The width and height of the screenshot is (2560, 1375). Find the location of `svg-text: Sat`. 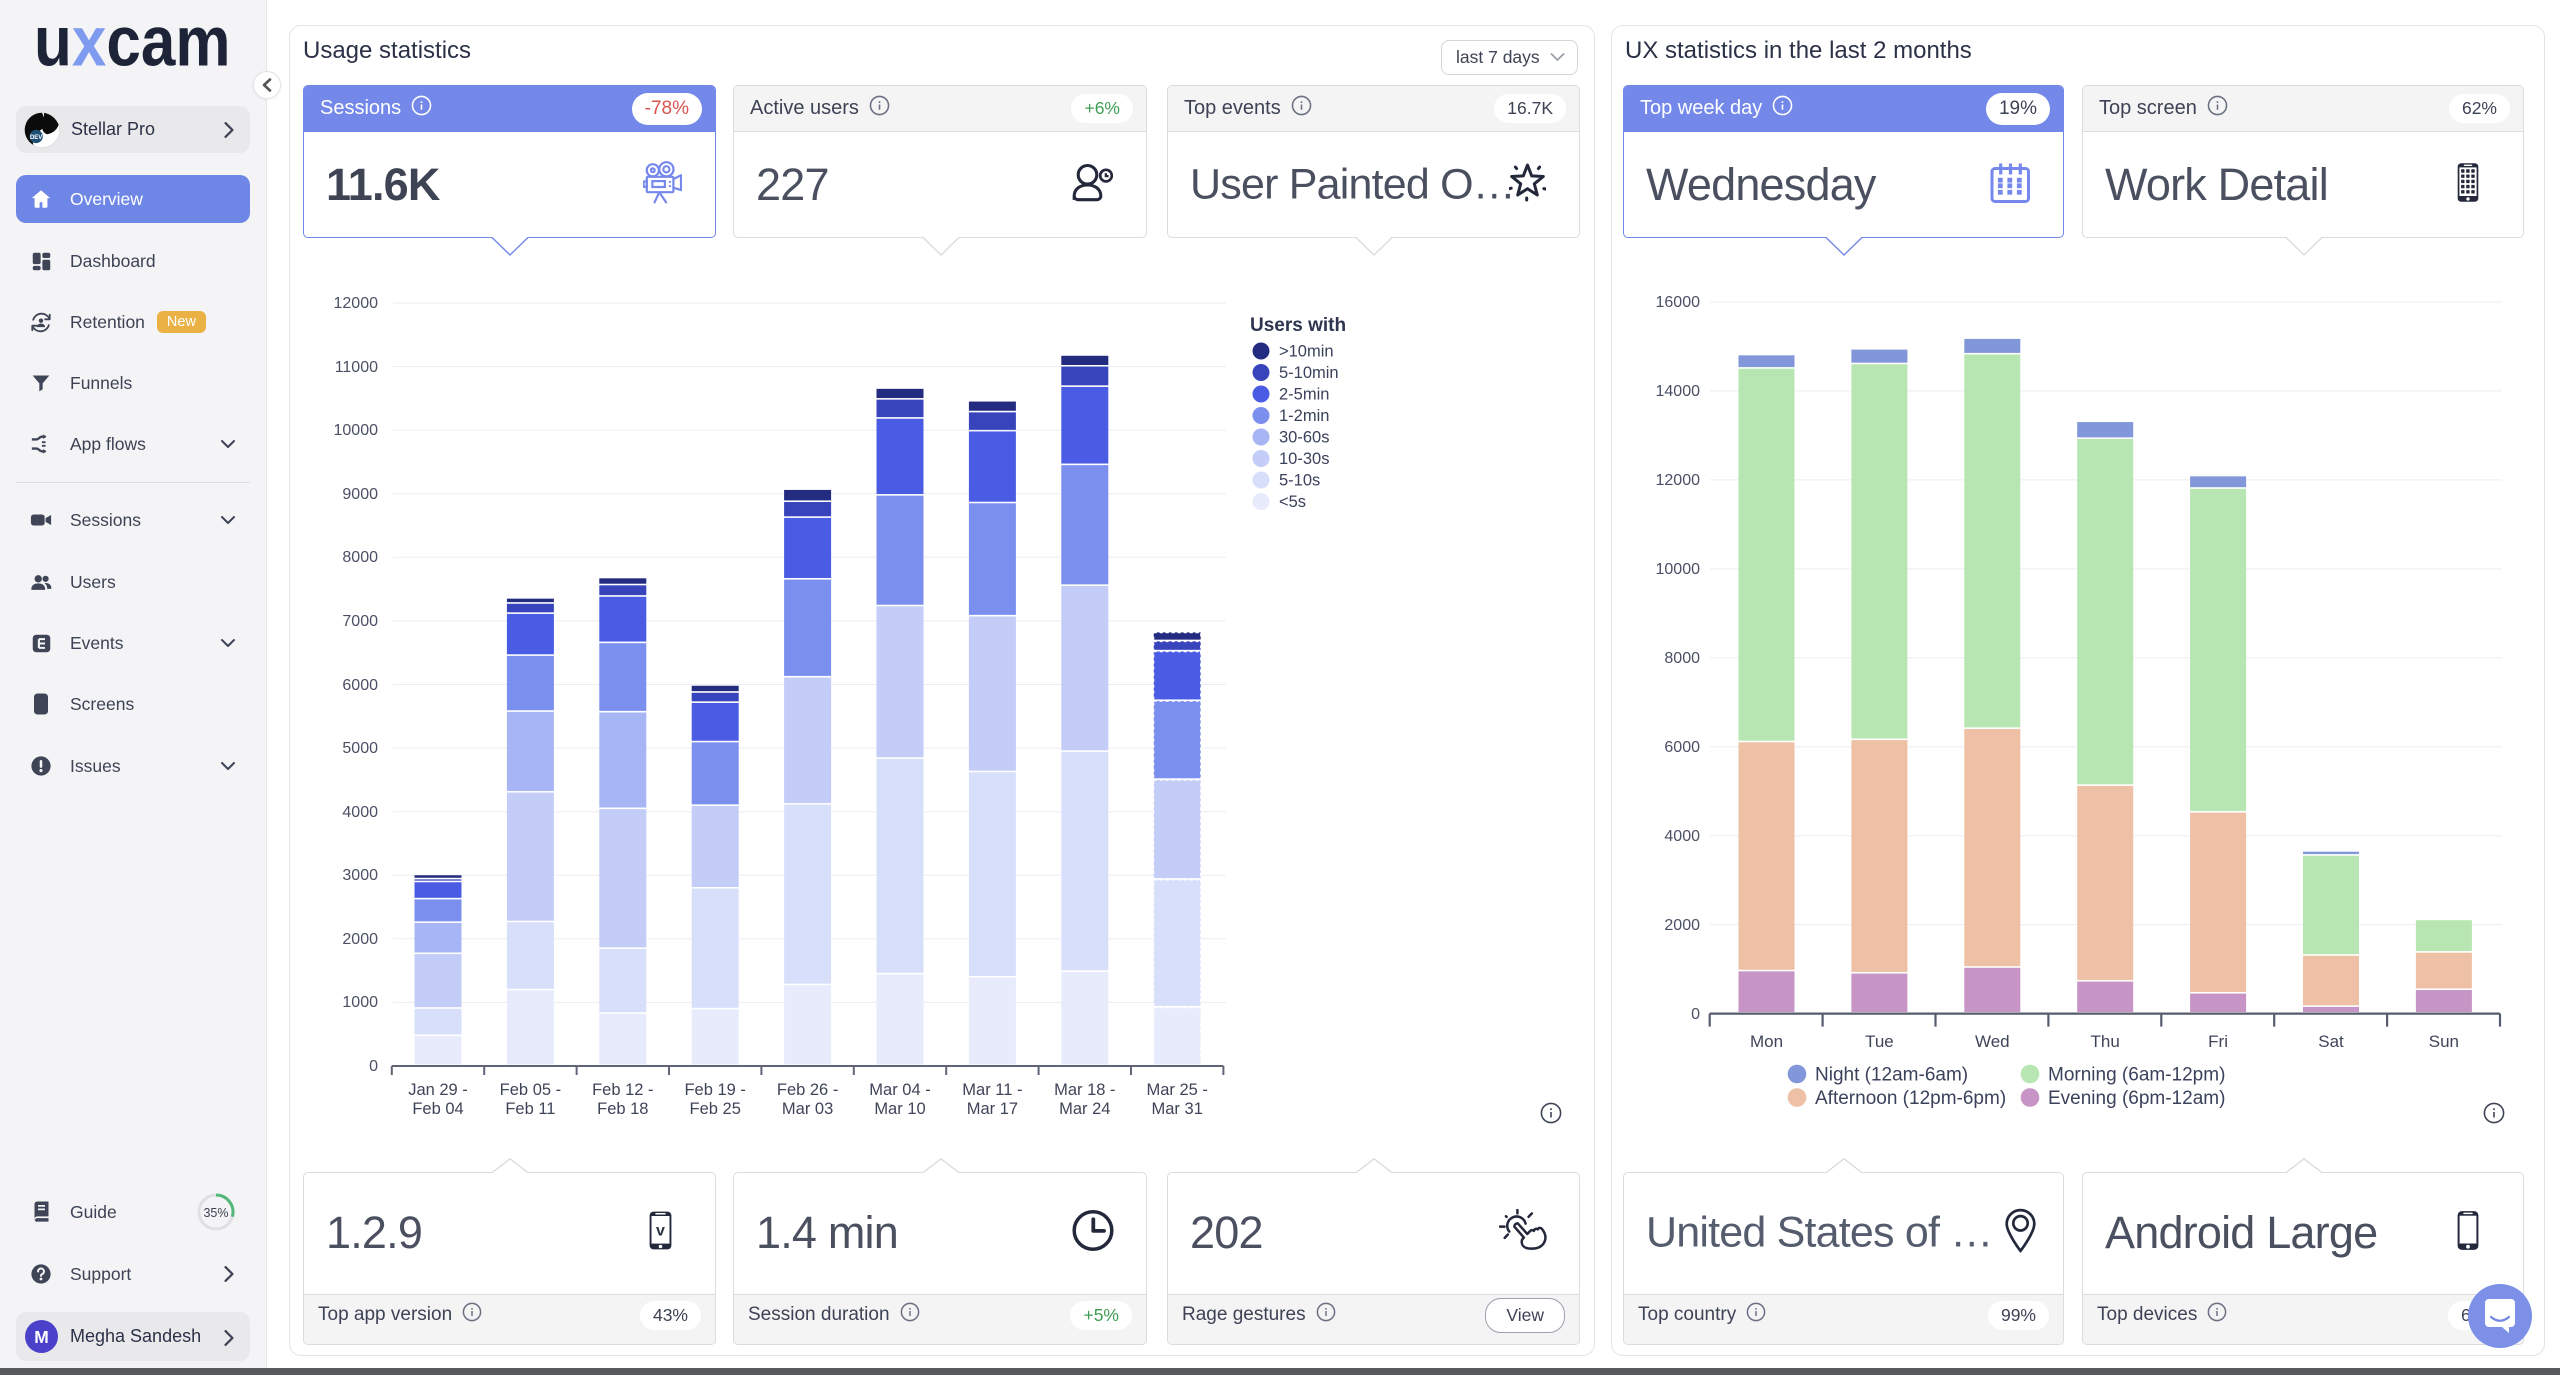

svg-text: Sat is located at coordinates (2331, 1041).